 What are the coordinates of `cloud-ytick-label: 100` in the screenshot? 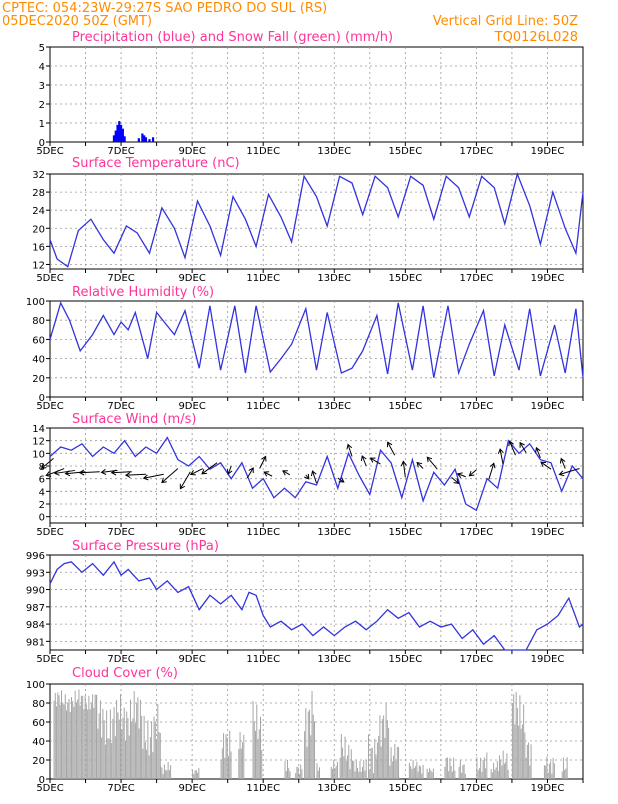 It's located at (35, 685).